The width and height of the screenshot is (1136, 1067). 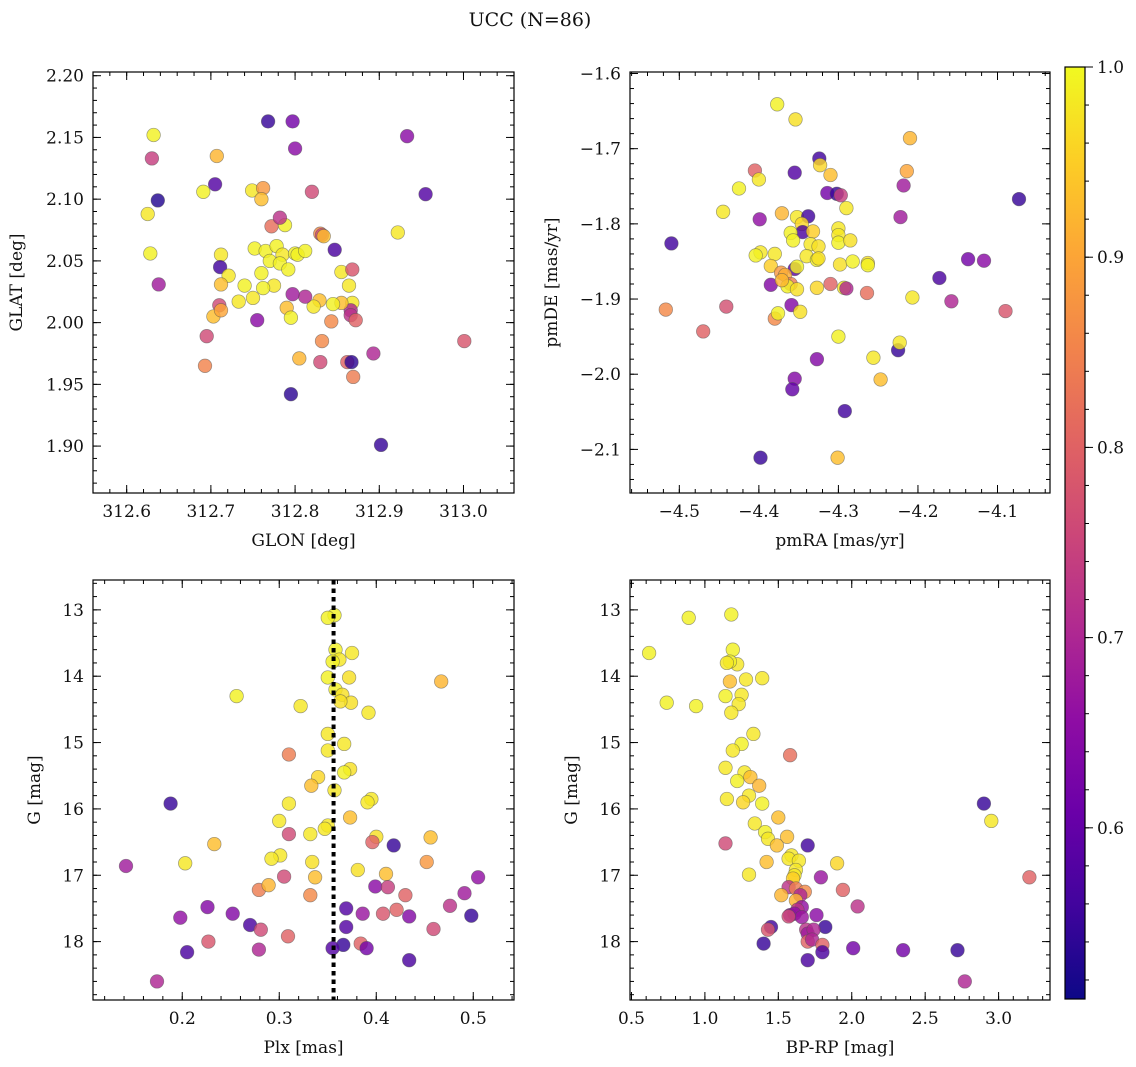 What do you see at coordinates (552, 282) in the screenshot?
I see `y-axis-label: pmDE [mas/yr]` at bounding box center [552, 282].